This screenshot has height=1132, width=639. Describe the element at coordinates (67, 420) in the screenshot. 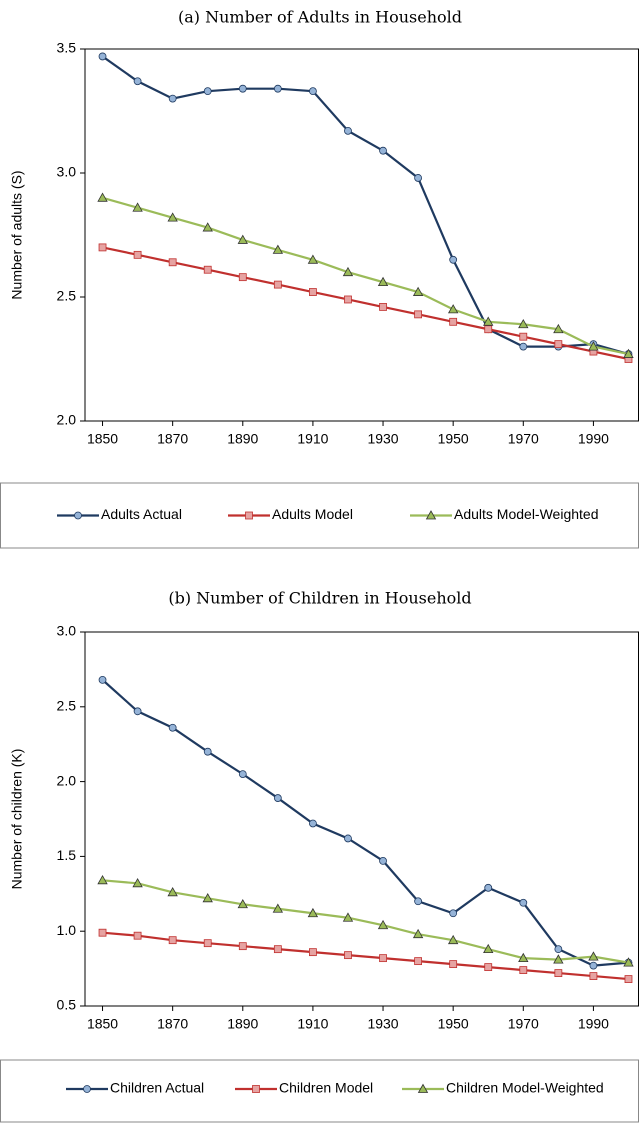

I see `y-tick-label: 2.0` at that location.